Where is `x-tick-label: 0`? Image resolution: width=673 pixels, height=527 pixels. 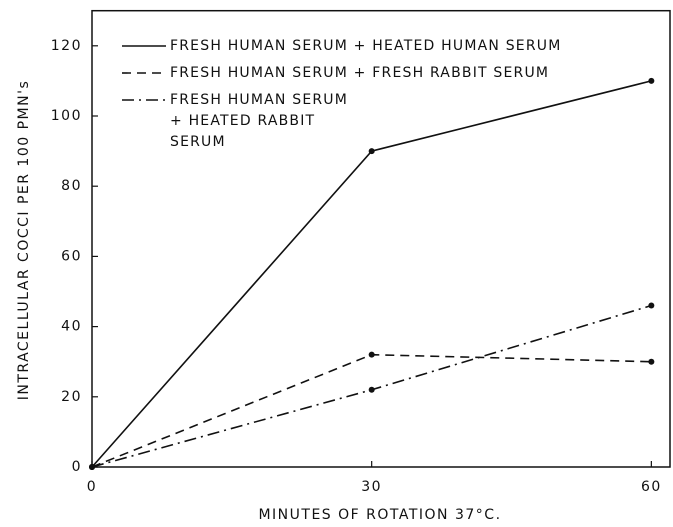
x-tick-label: 0 is located at coordinates (92, 487).